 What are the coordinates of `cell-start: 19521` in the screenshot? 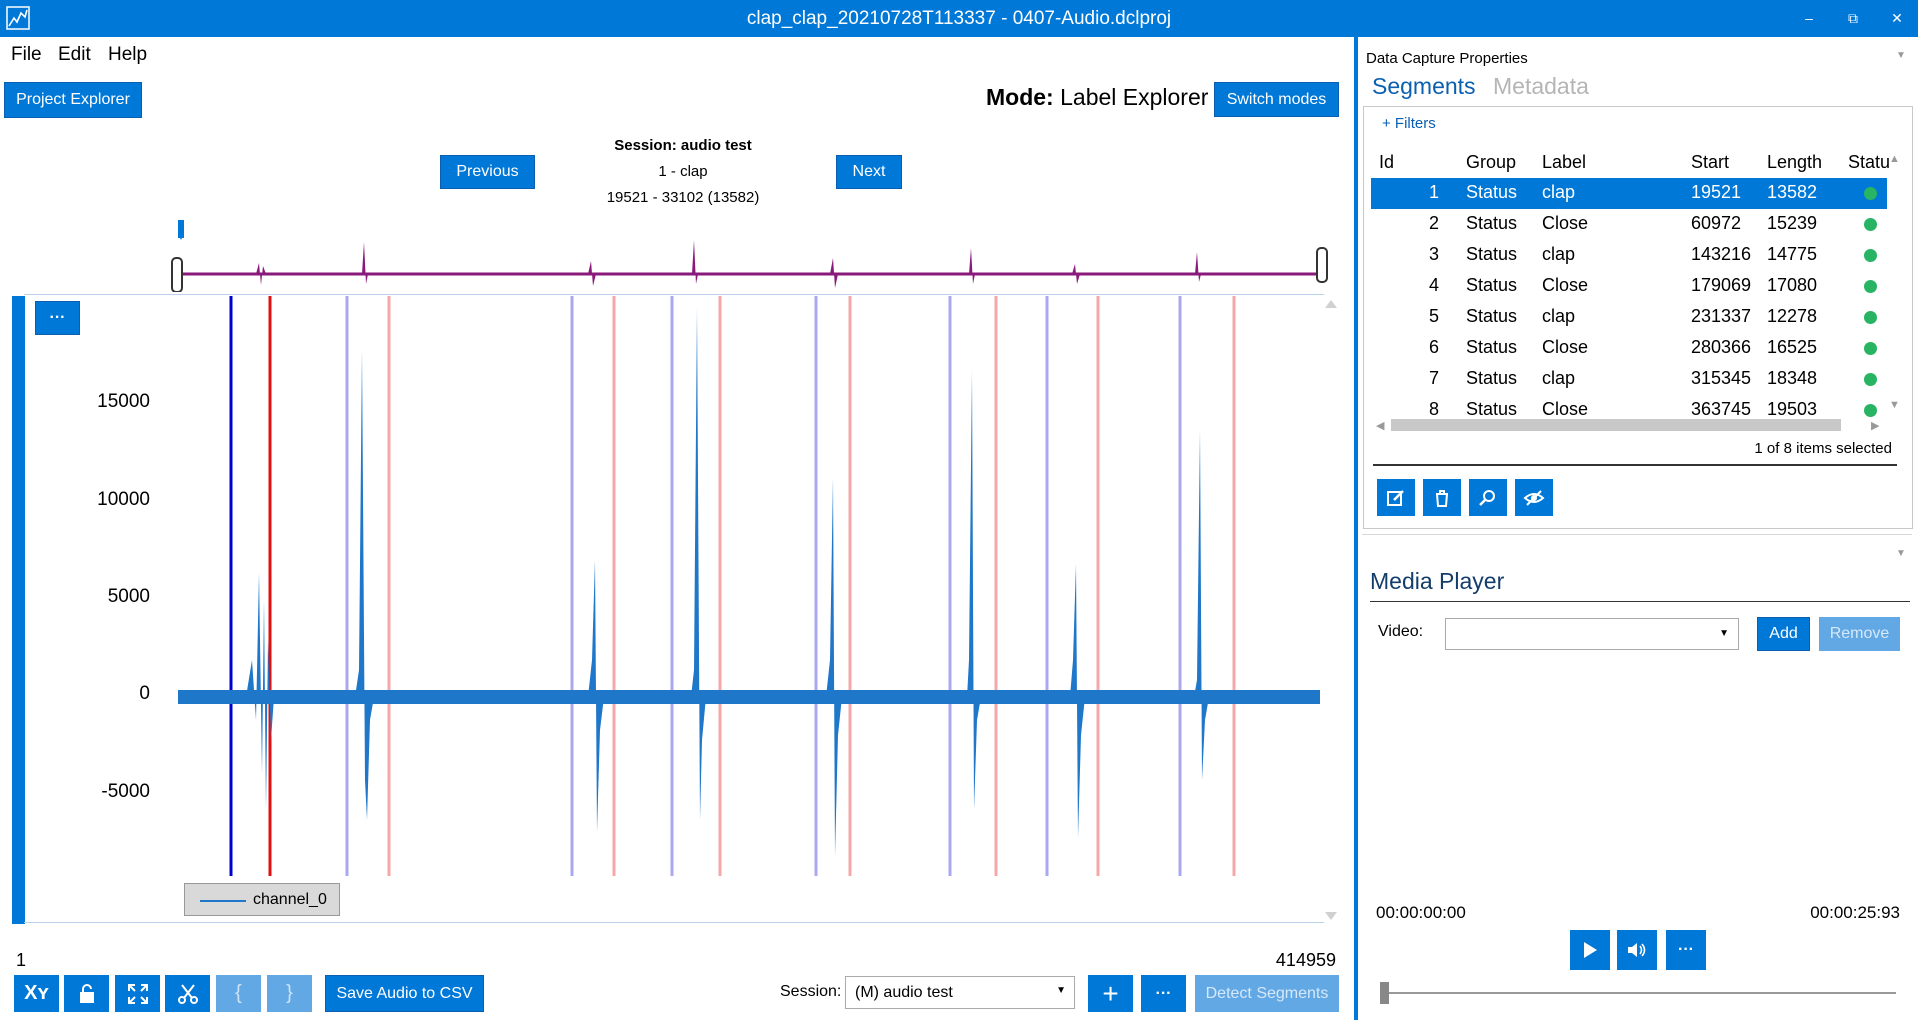 It's located at (1716, 192).